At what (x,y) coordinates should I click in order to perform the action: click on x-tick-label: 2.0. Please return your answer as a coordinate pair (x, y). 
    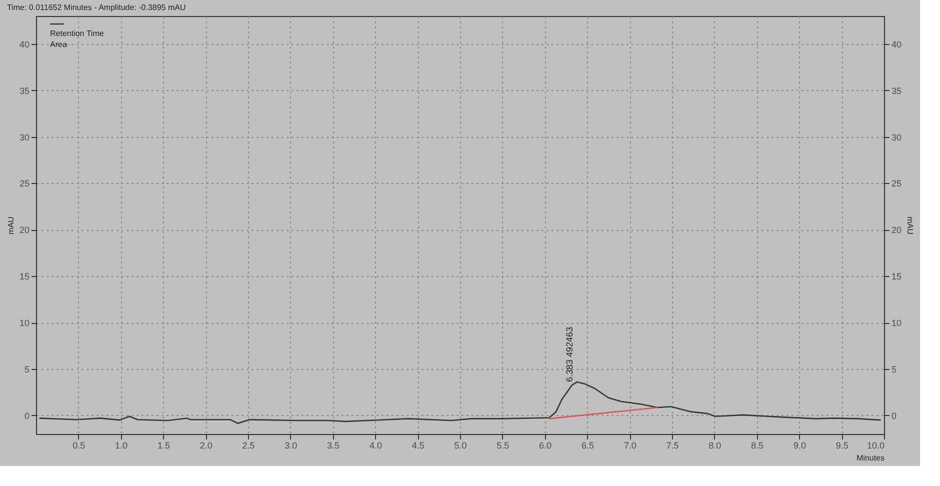
    Looking at the image, I should click on (206, 445).